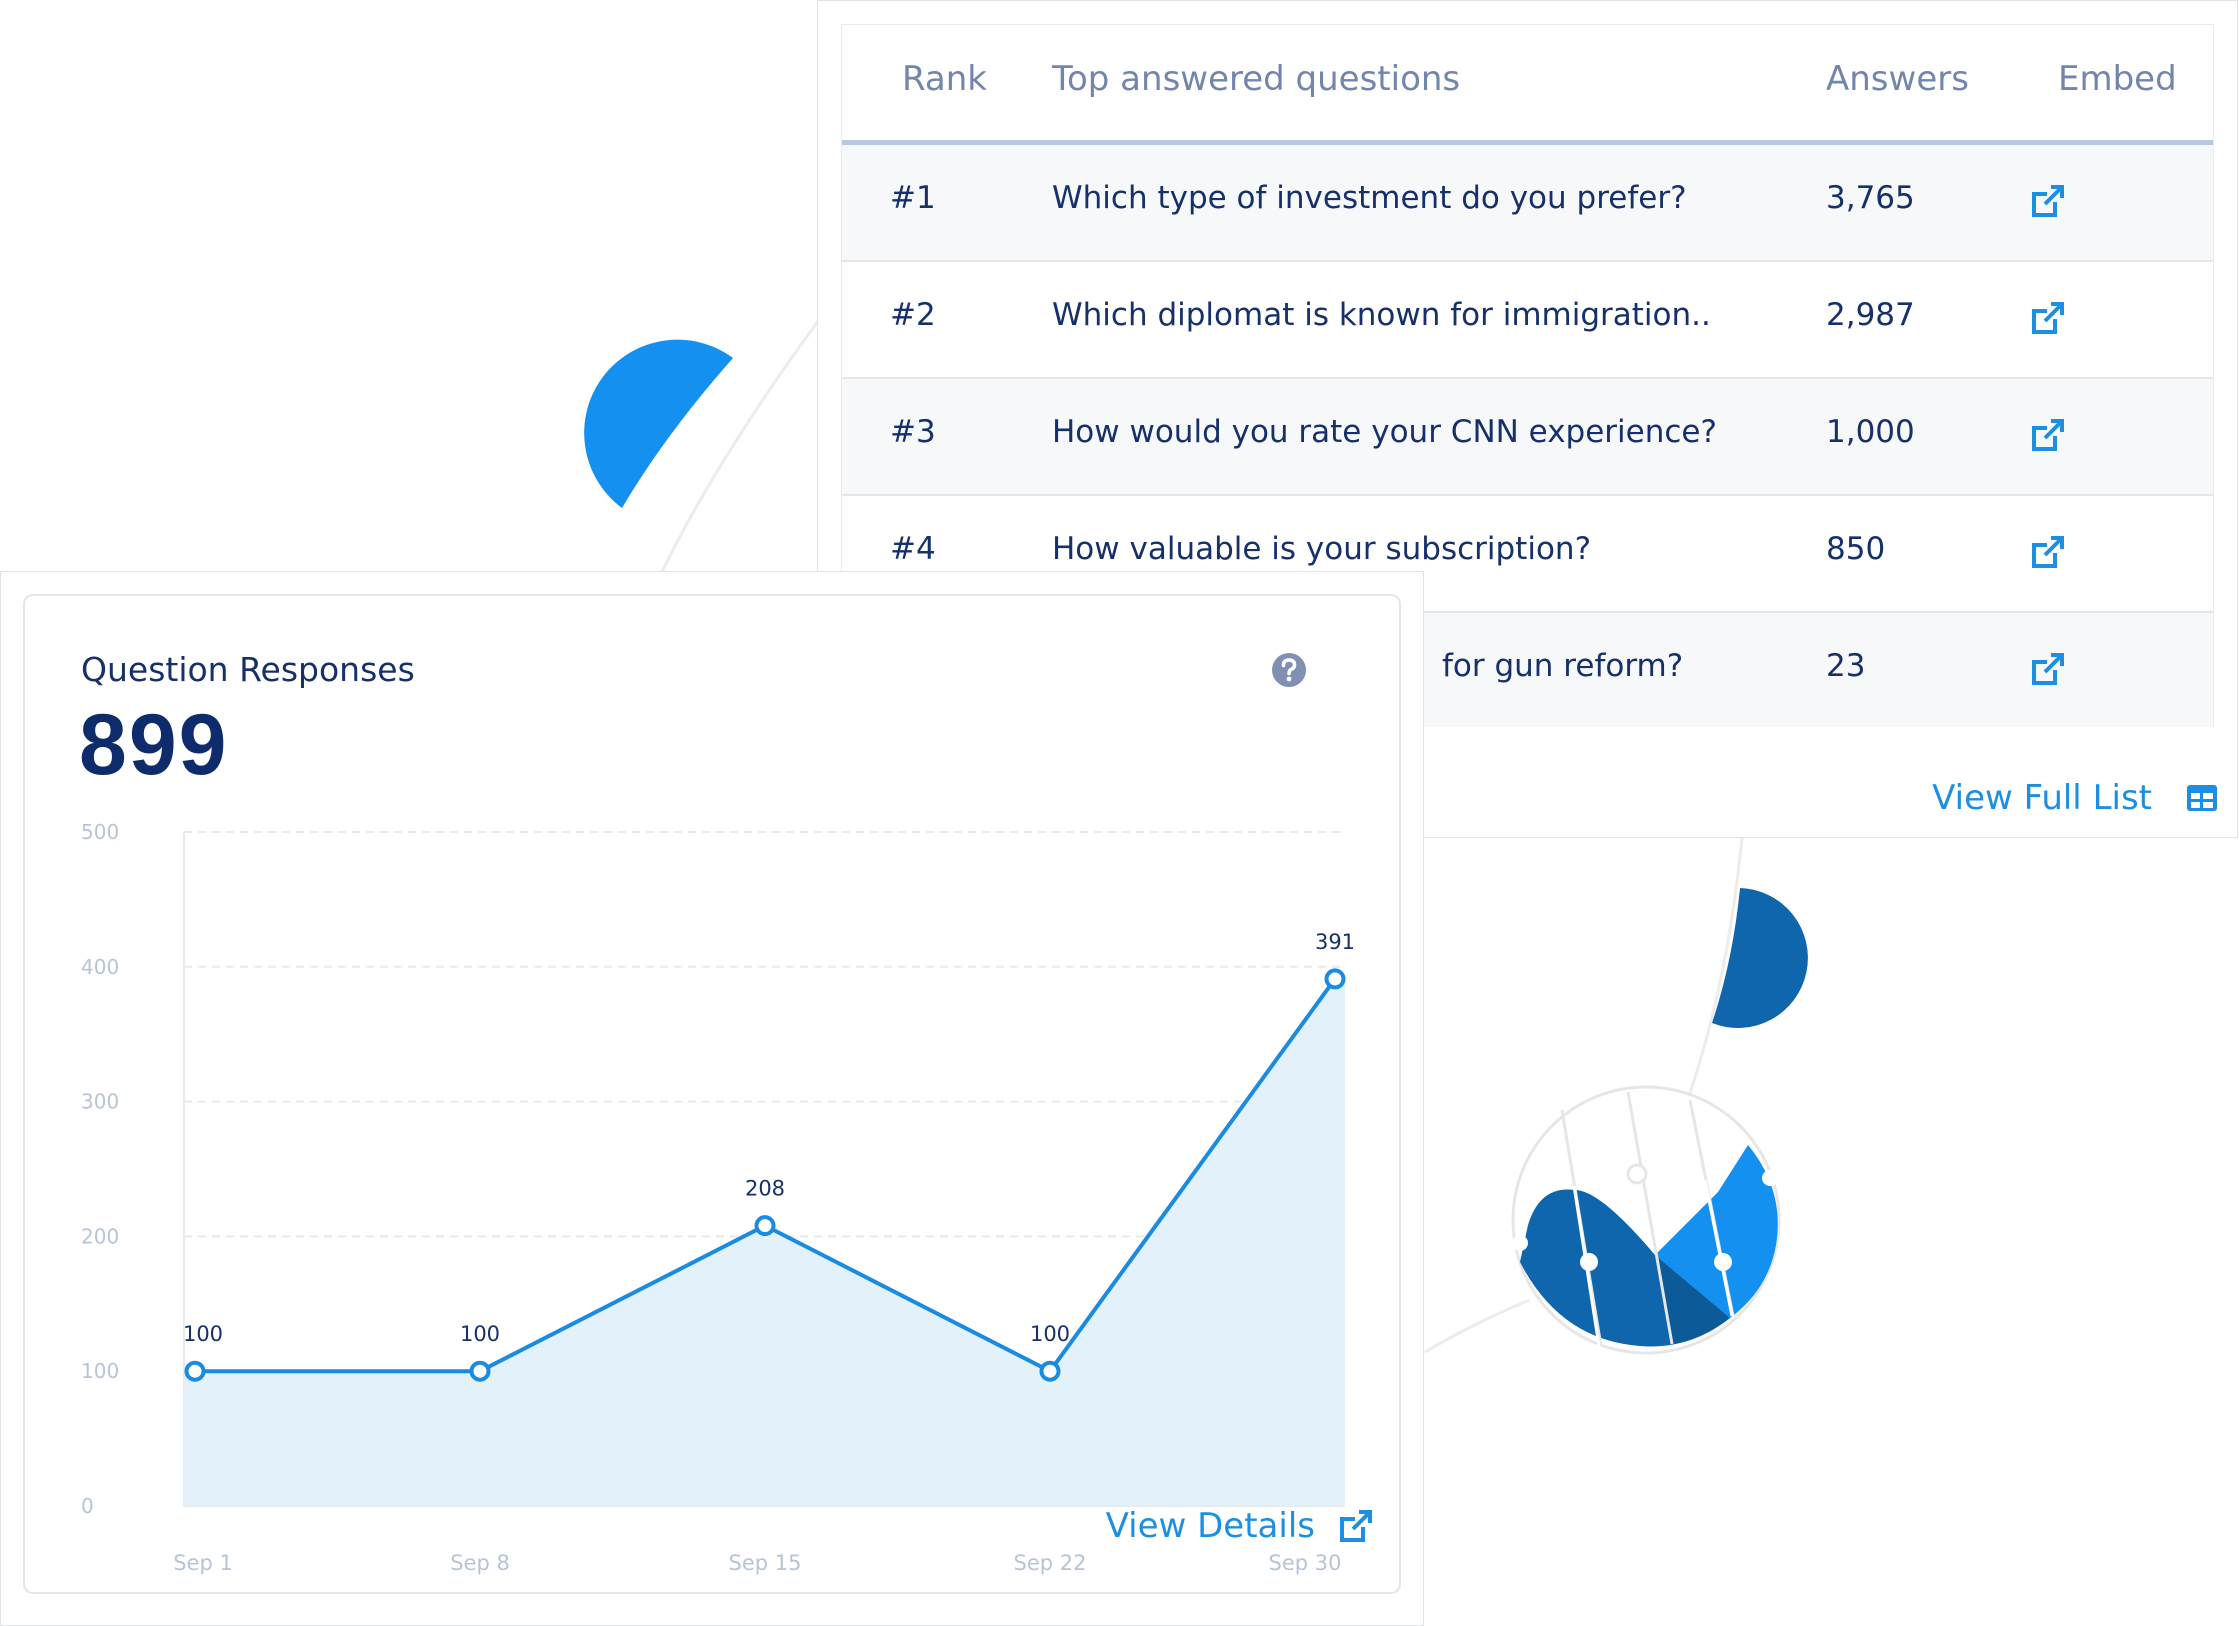 This screenshot has width=2239, height=1626. I want to click on table-icon, so click(2202, 798).